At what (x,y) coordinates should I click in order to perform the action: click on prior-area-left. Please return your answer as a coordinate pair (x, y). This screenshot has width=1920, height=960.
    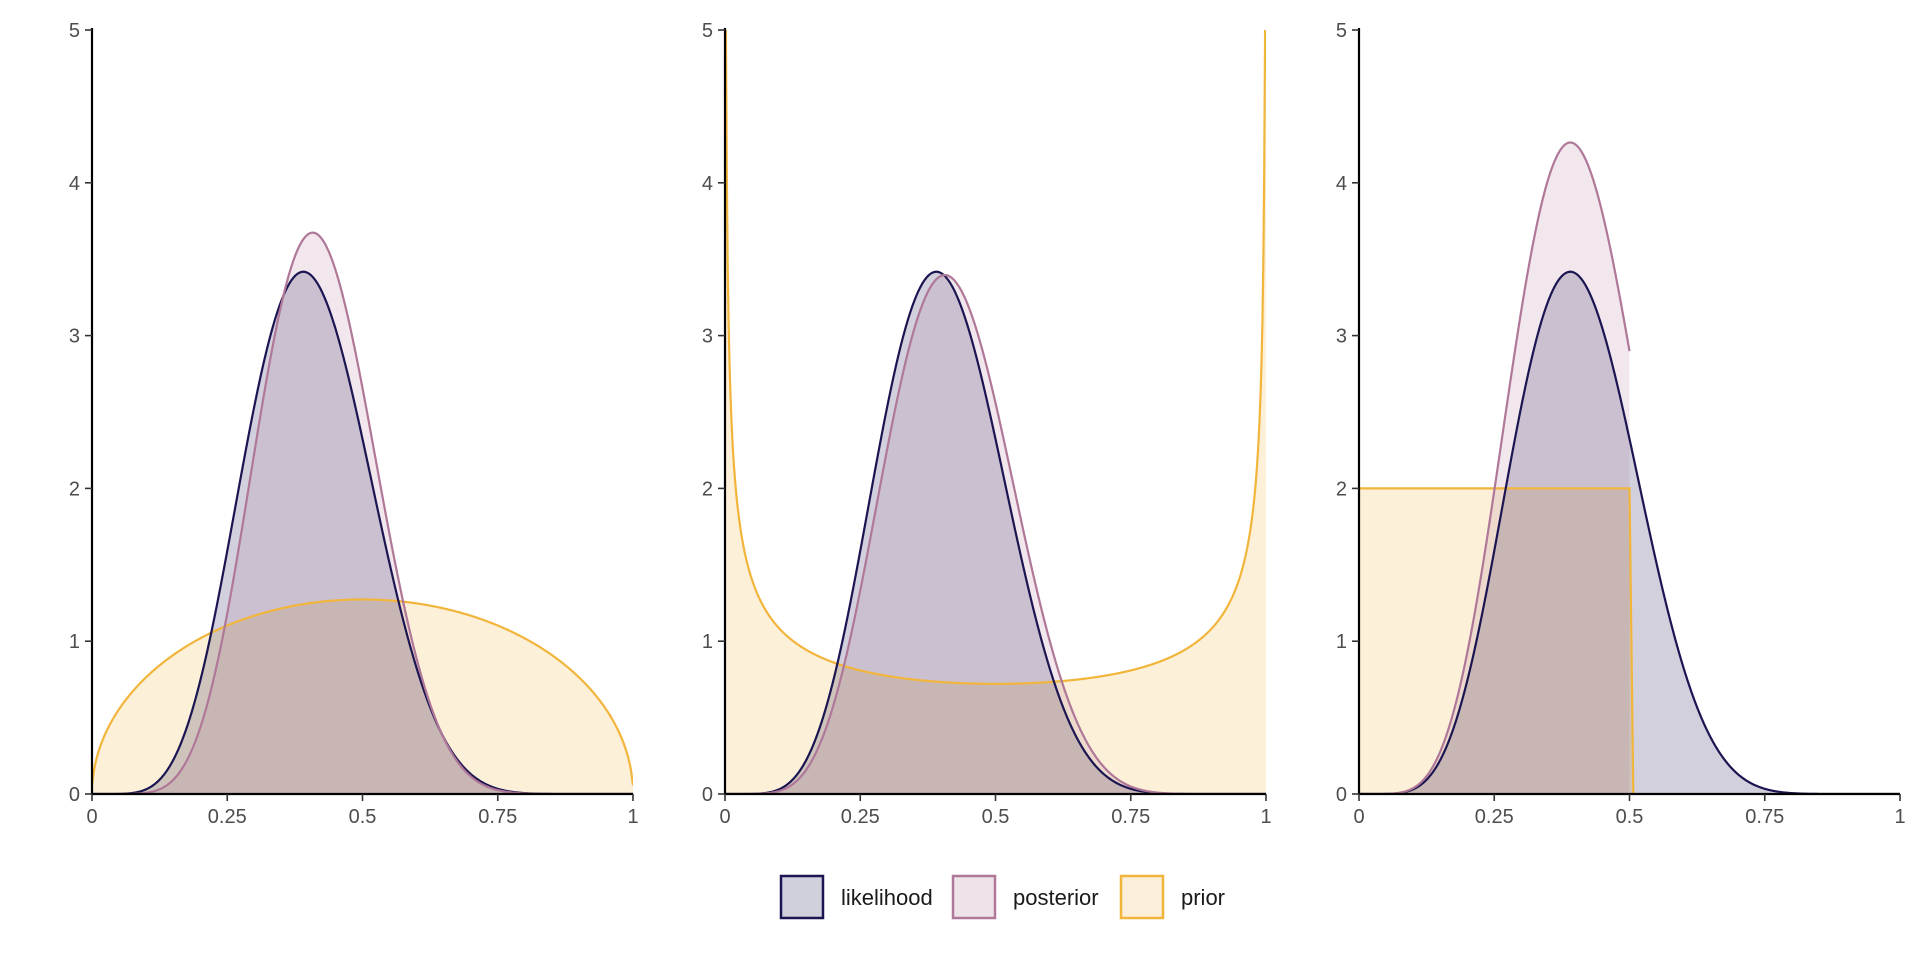
    Looking at the image, I should click on (362, 696).